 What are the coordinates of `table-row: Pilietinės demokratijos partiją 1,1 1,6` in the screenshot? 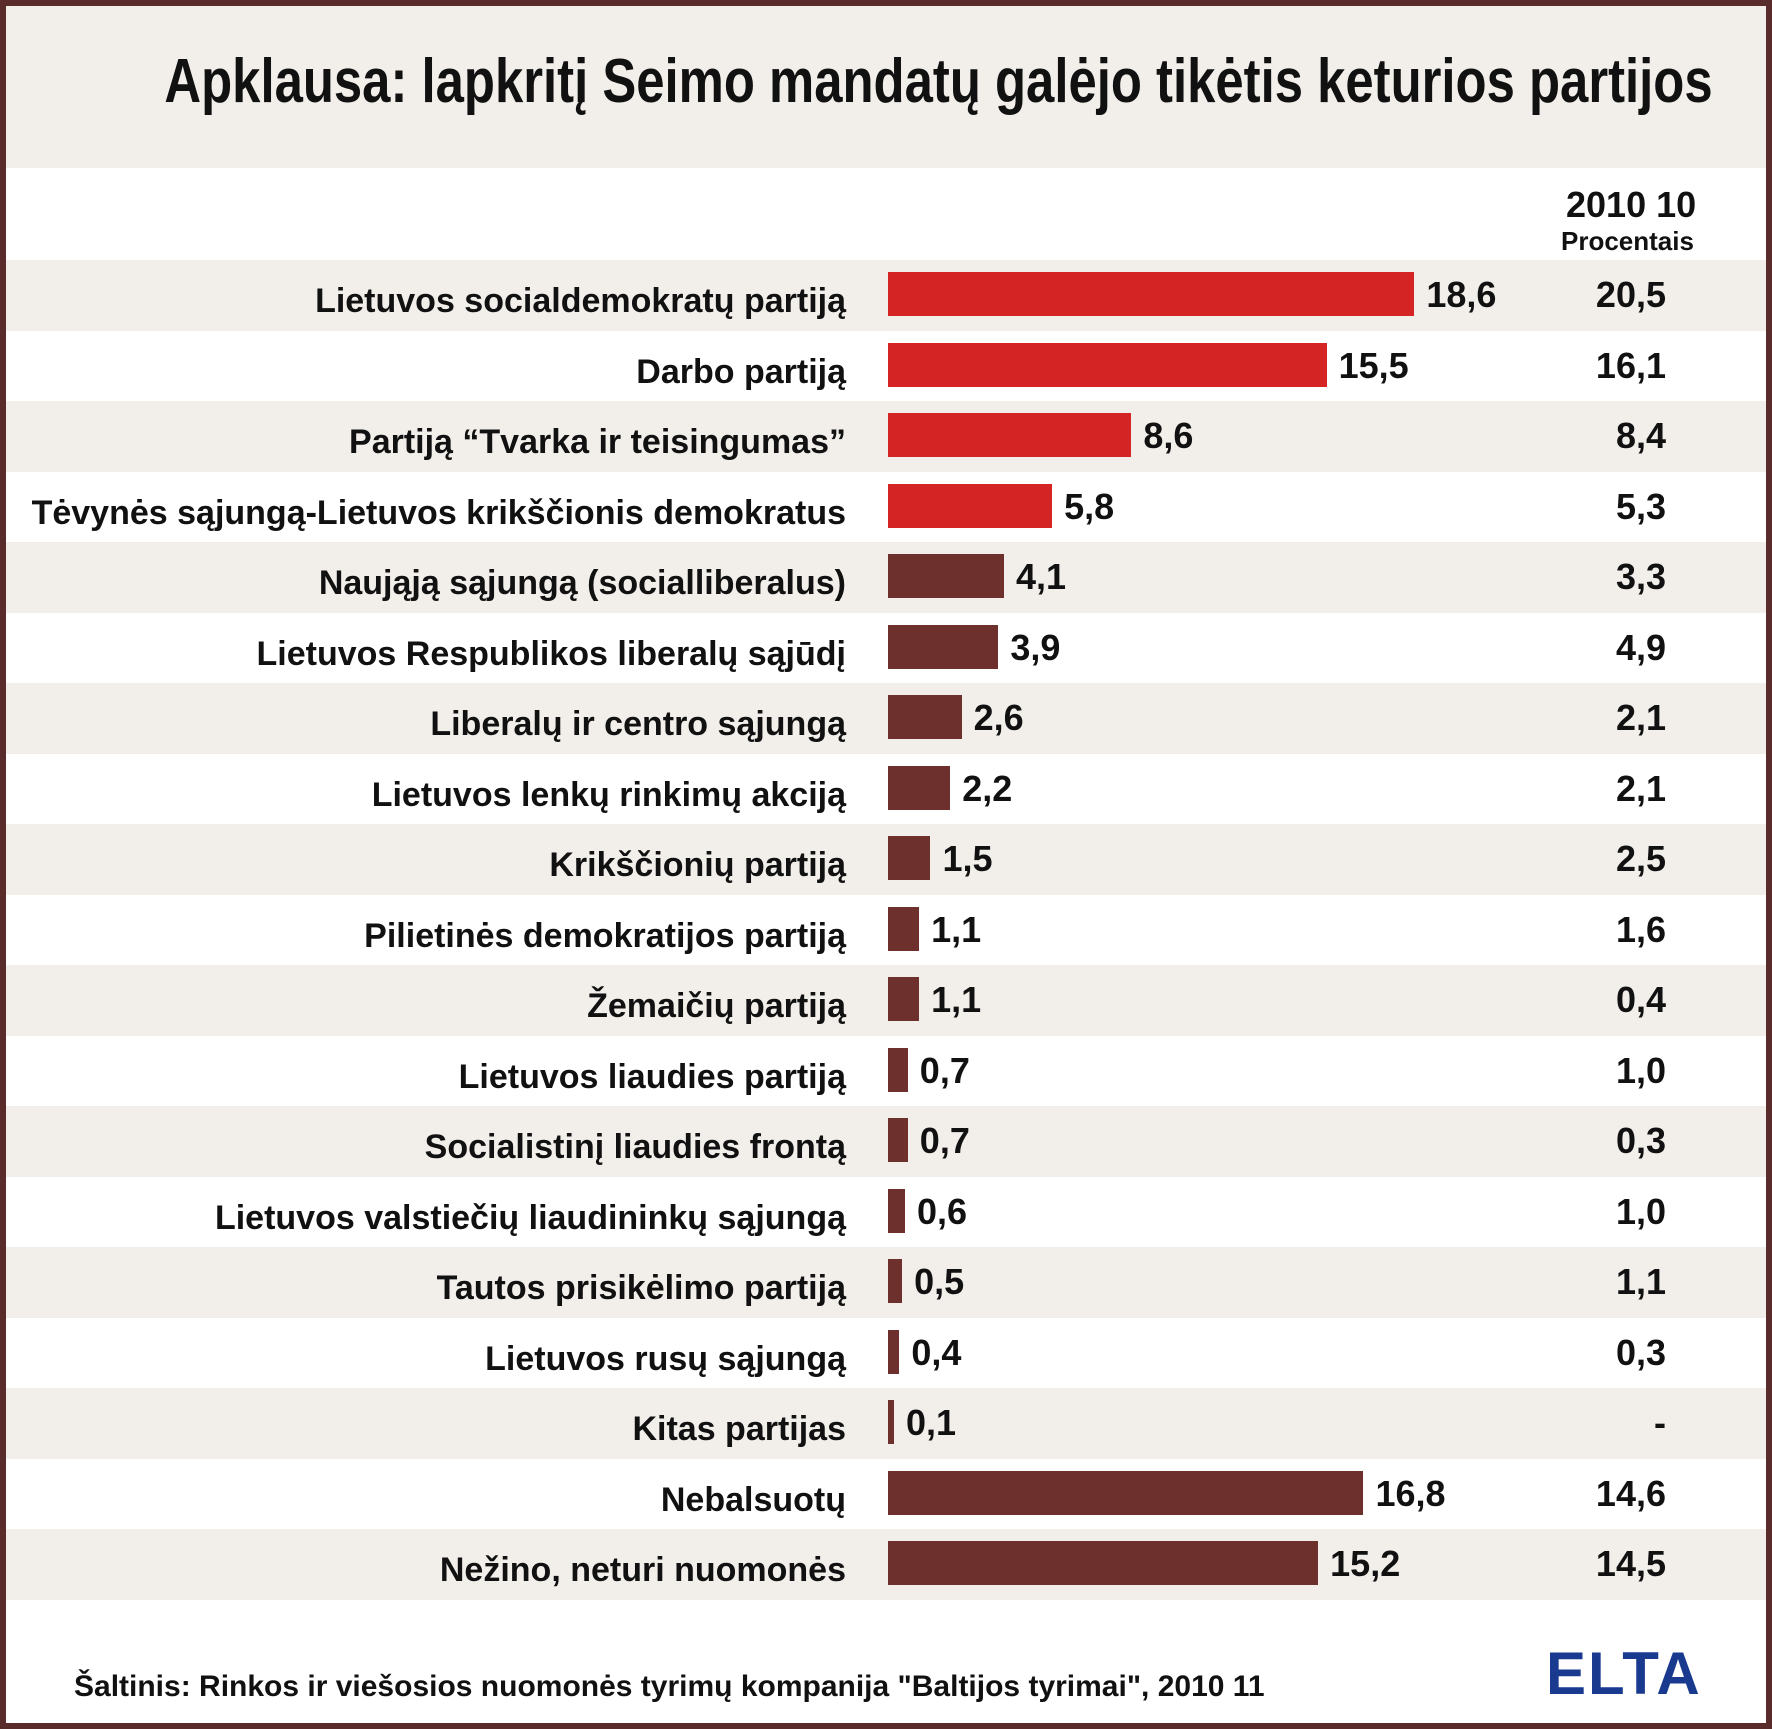 It's located at (886, 930).